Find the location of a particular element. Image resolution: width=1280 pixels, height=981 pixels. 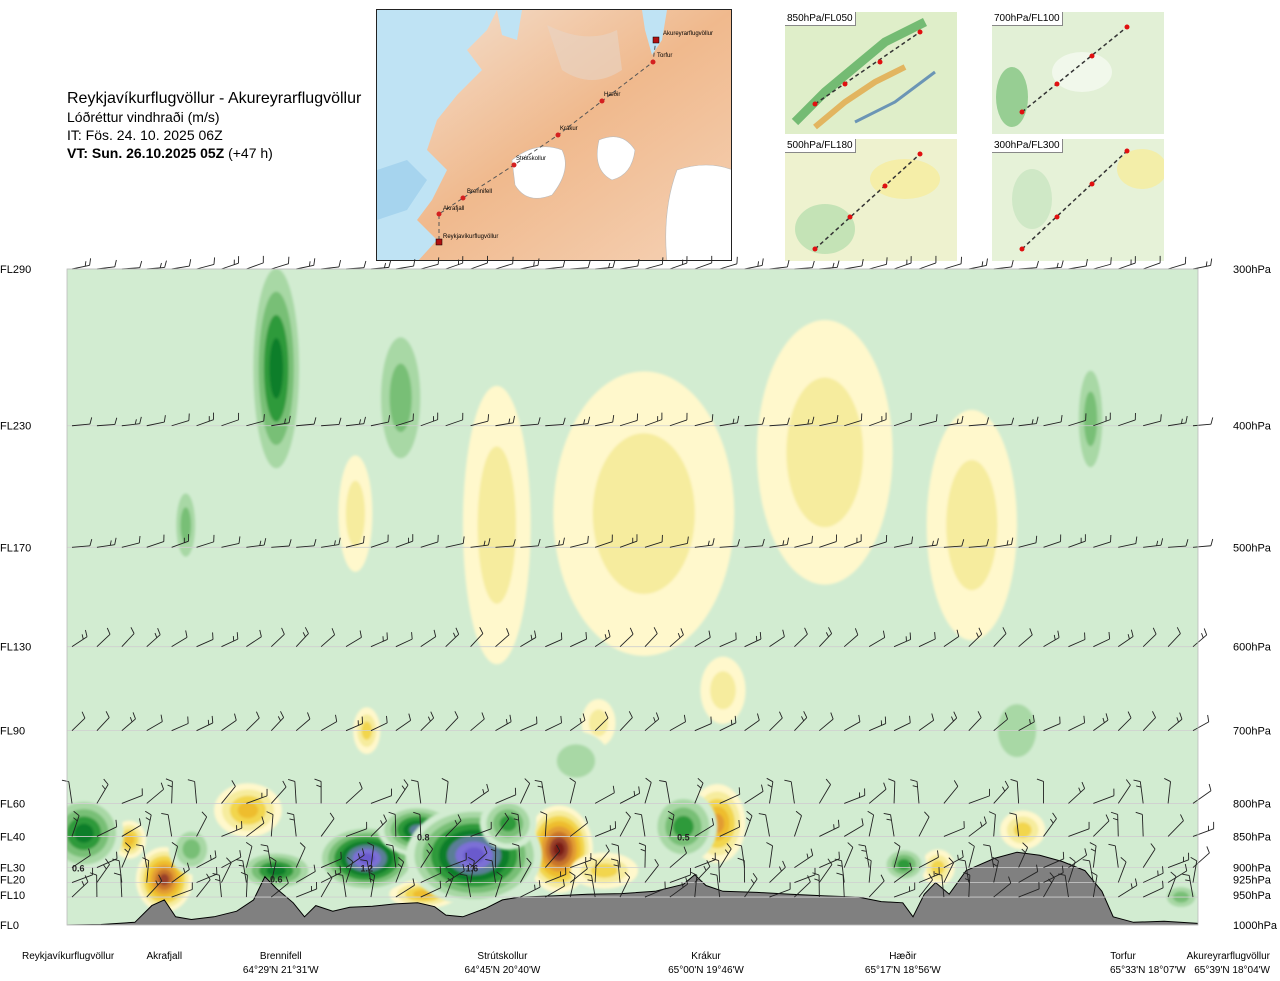

station-label: Reykjavíkurflugvöllur is located at coordinates (68, 956).